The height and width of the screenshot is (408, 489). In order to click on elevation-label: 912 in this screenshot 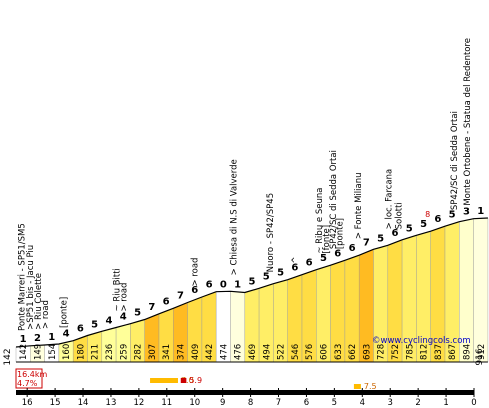, I will do `click(482, 352)`.